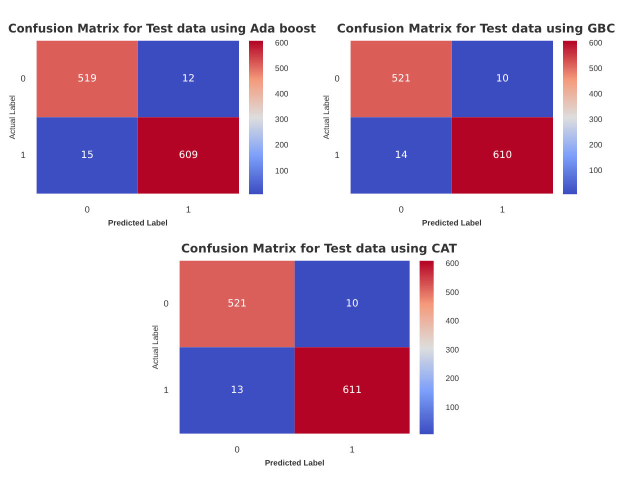 This screenshot has width=642, height=479. What do you see at coordinates (476, 29) in the screenshot?
I see `chart-title: Confusion Matrix for Test data using GBC` at bounding box center [476, 29].